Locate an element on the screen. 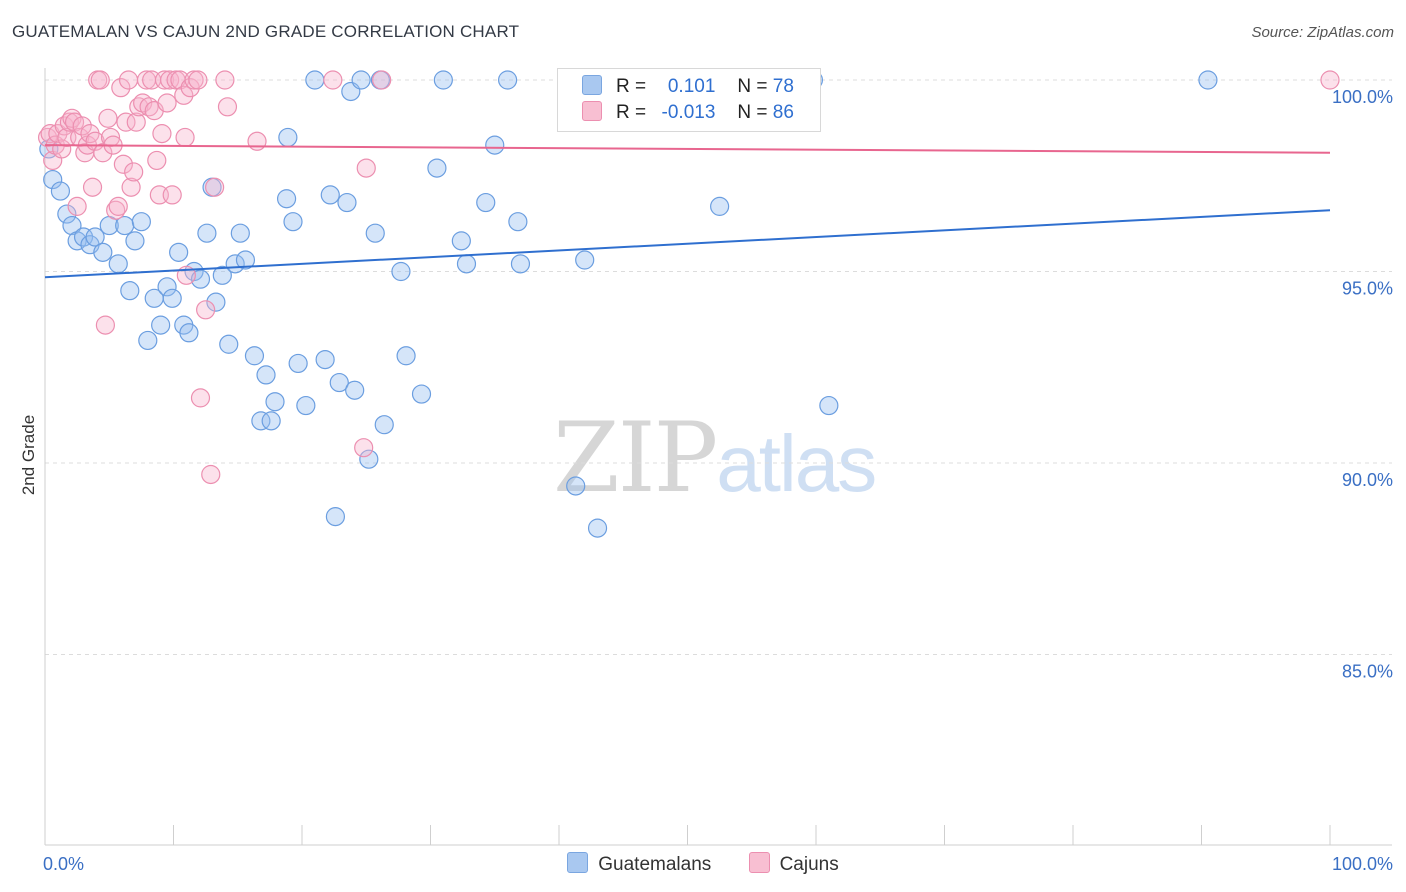 The width and height of the screenshot is (1406, 892). legend-n-value: 78 is located at coordinates (783, 86).